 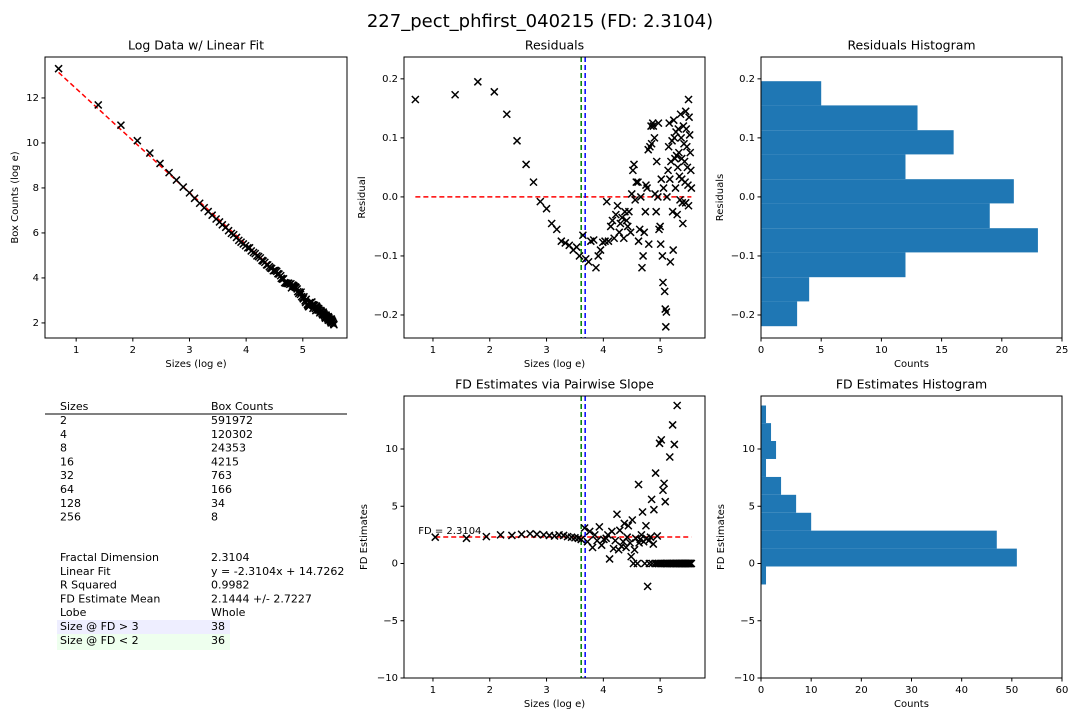 What do you see at coordinates (88, 585) in the screenshot?
I see `stat-cell: R Squared` at bounding box center [88, 585].